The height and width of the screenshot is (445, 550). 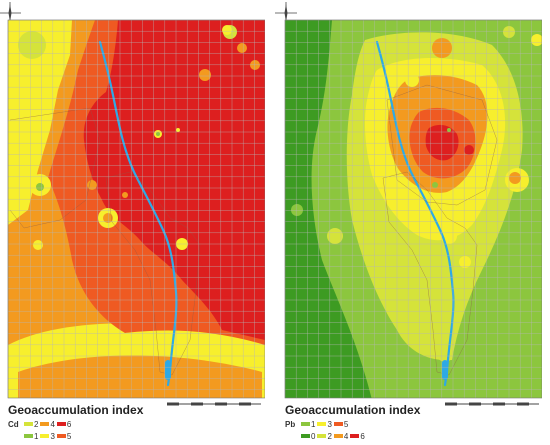 I want to click on legend-item-cd-5: 5, so click(x=64, y=436).